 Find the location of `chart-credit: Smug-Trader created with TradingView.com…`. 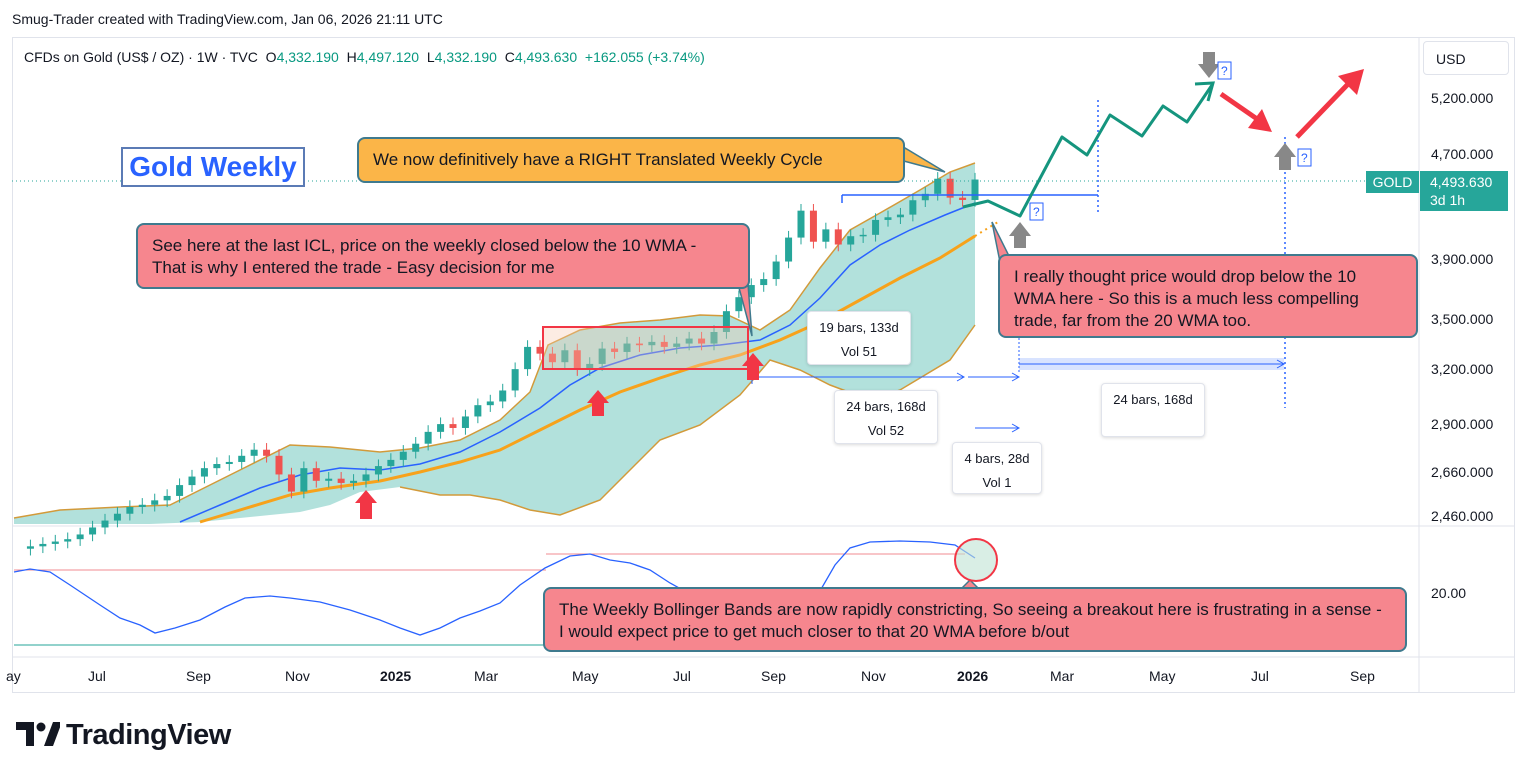

chart-credit: Smug-Trader created with TradingView.com… is located at coordinates (227, 19).